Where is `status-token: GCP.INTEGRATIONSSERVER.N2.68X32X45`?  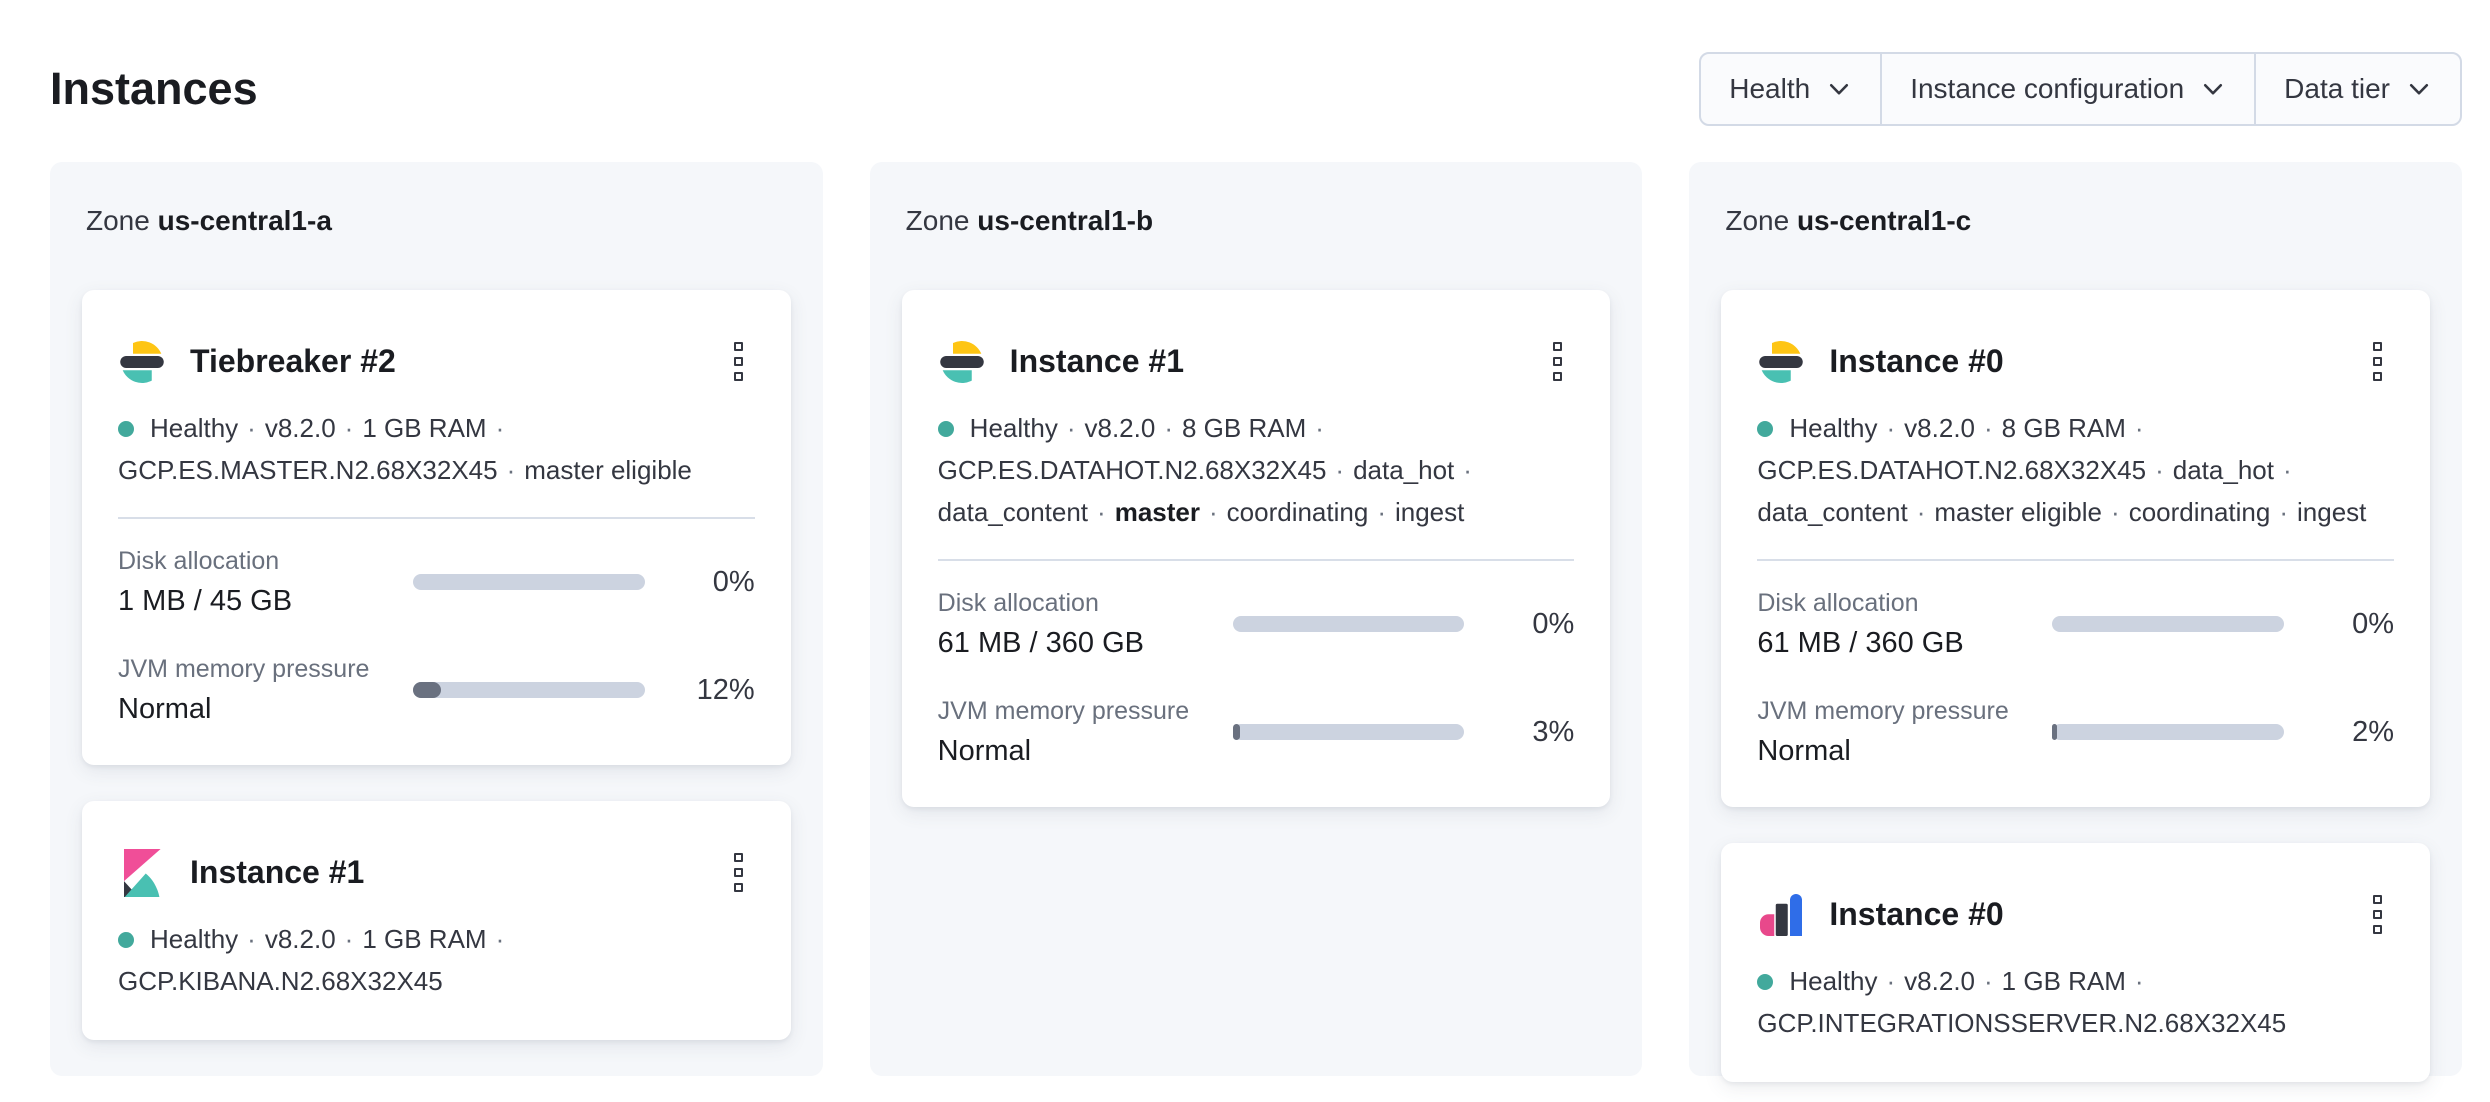
status-token: GCP.INTEGRATIONSSERVER.N2.68X32X45 is located at coordinates (2022, 1023).